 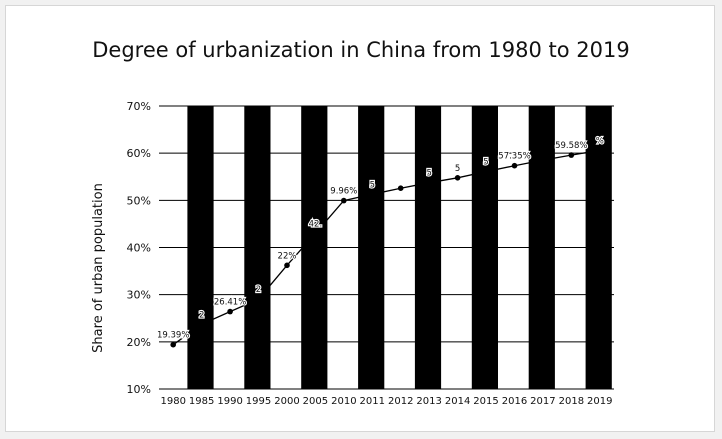 What do you see at coordinates (372, 194) in the screenshot?
I see `data-point-2011` at bounding box center [372, 194].